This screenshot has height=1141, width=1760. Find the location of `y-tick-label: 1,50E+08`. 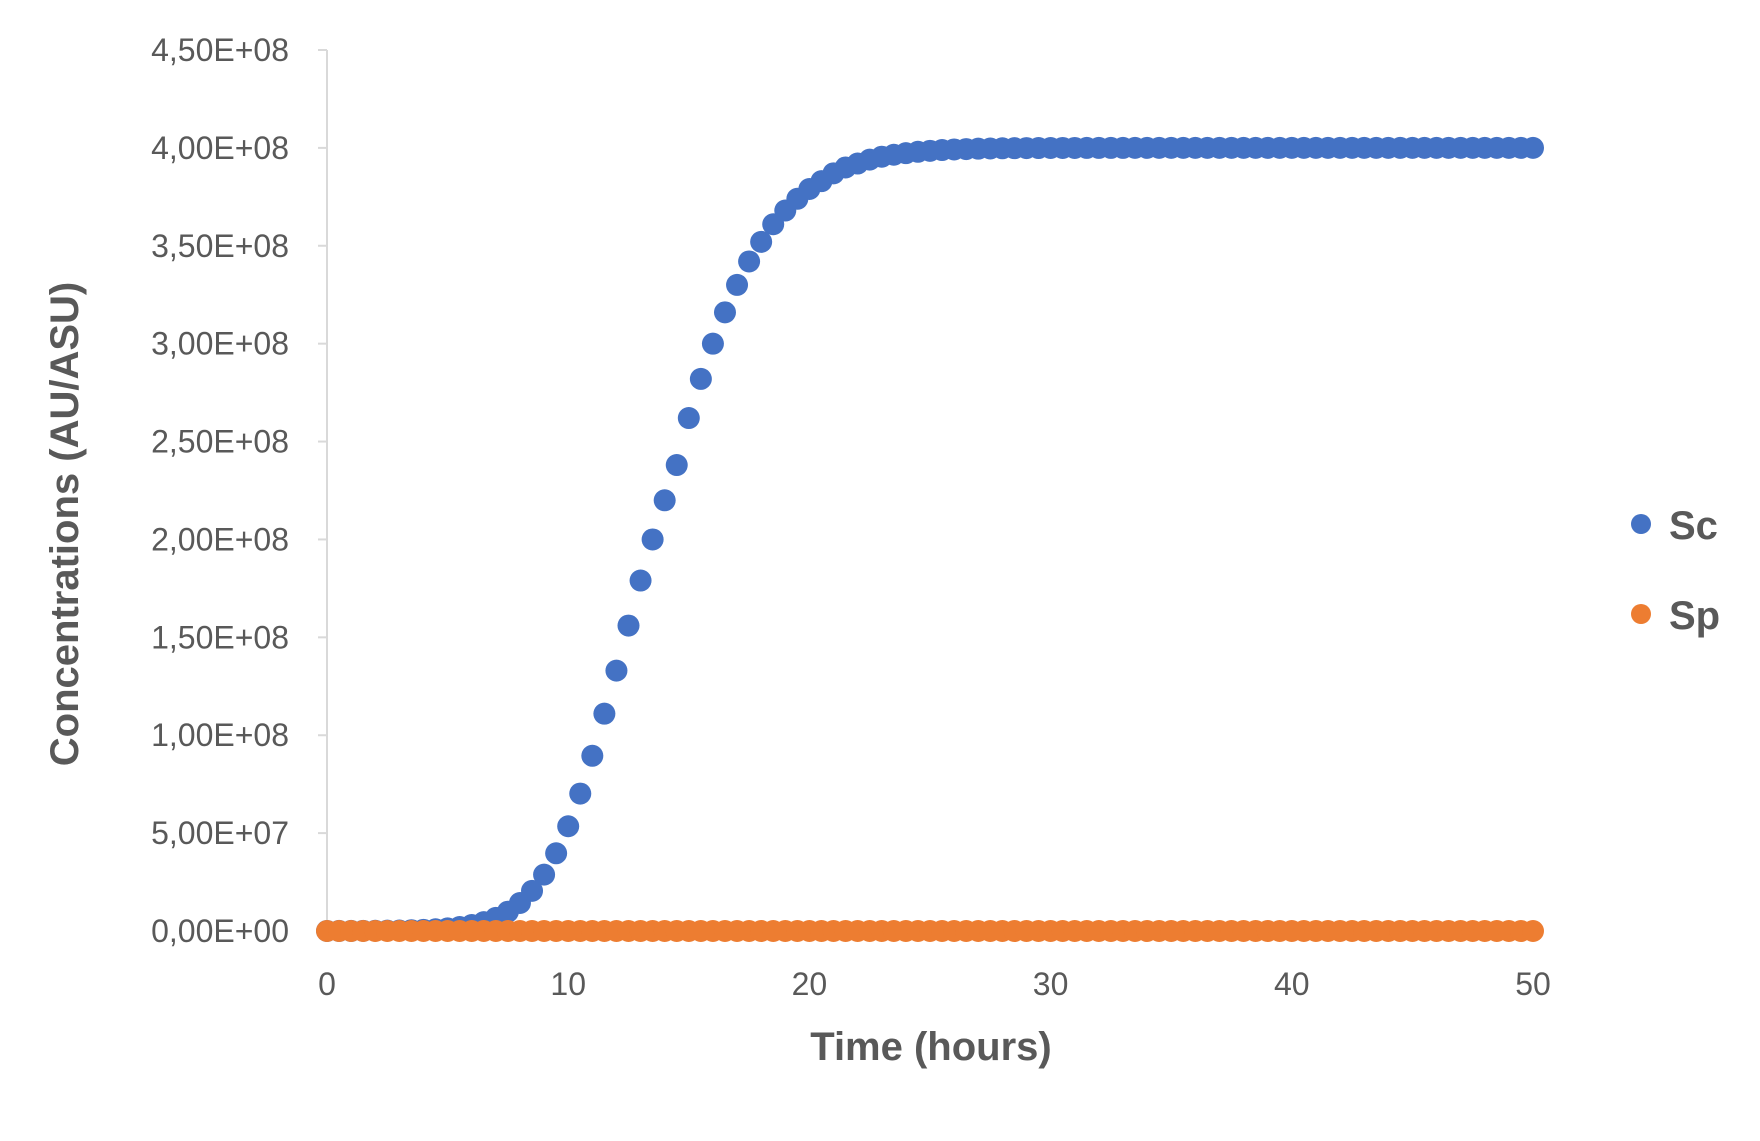

y-tick-label: 1,50E+08 is located at coordinates (220, 637).